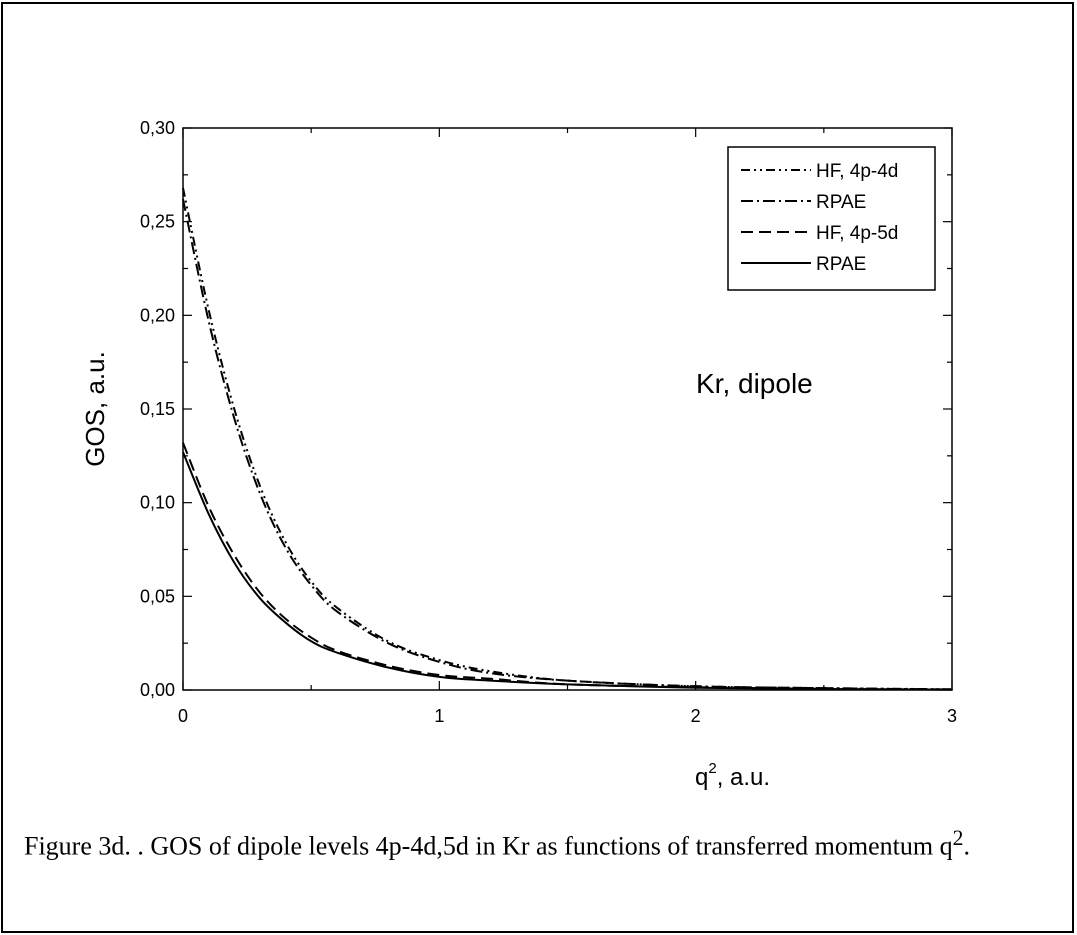 The height and width of the screenshot is (935, 1077). What do you see at coordinates (857, 171) in the screenshot?
I see `legend-label-1: HF, 4p-4d` at bounding box center [857, 171].